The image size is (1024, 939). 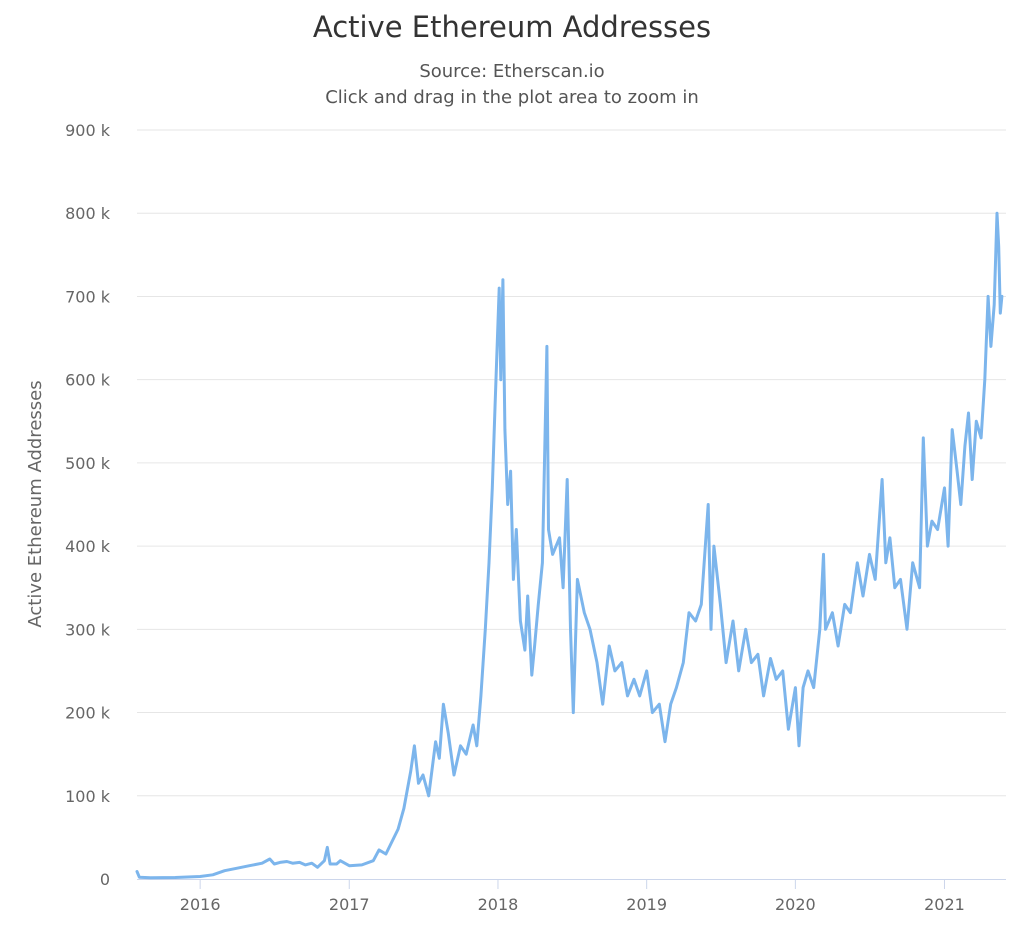 I want to click on y-axis-title: Active Ethereum Addresses, so click(x=35, y=503).